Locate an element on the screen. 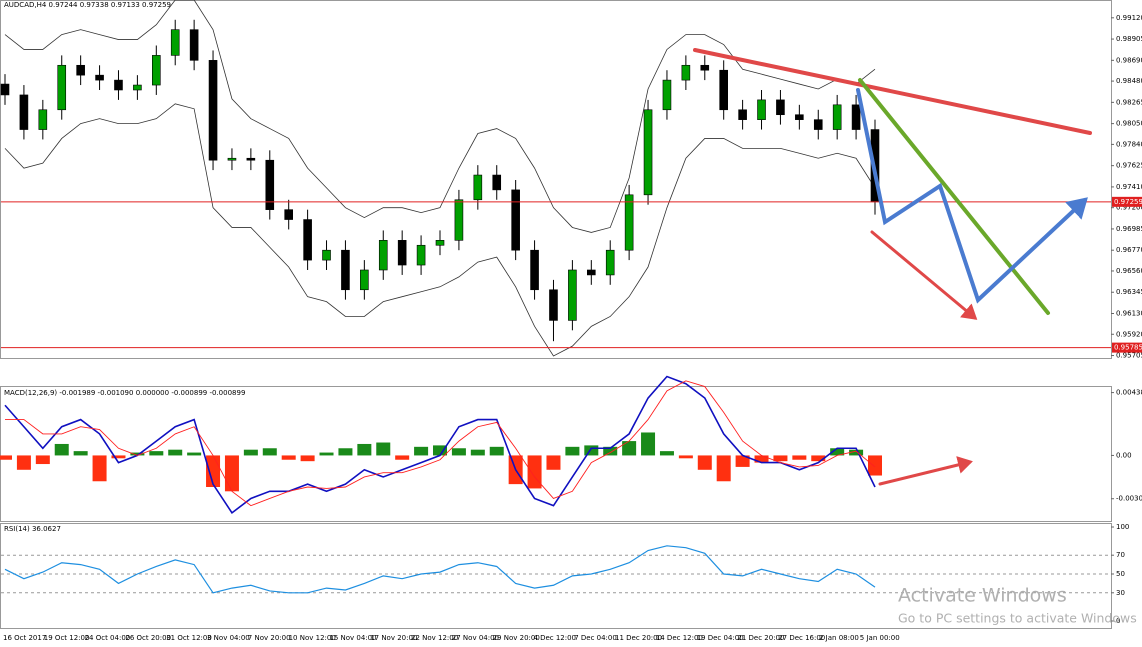  watermark-title: Activate Windows is located at coordinates (982, 596).